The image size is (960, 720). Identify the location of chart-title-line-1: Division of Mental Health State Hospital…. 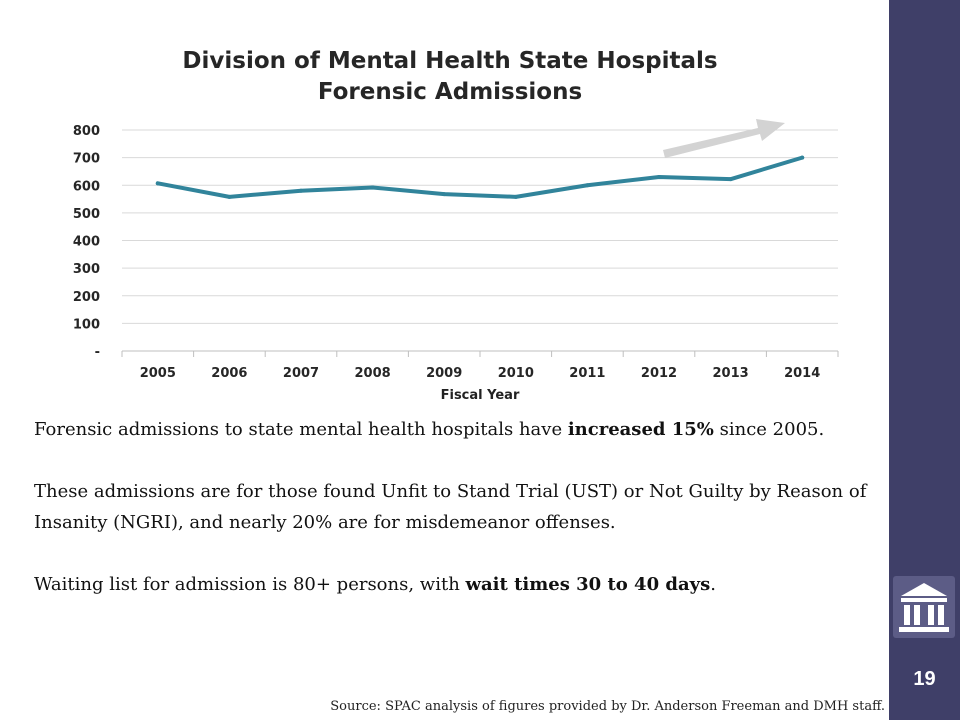
(450, 61).